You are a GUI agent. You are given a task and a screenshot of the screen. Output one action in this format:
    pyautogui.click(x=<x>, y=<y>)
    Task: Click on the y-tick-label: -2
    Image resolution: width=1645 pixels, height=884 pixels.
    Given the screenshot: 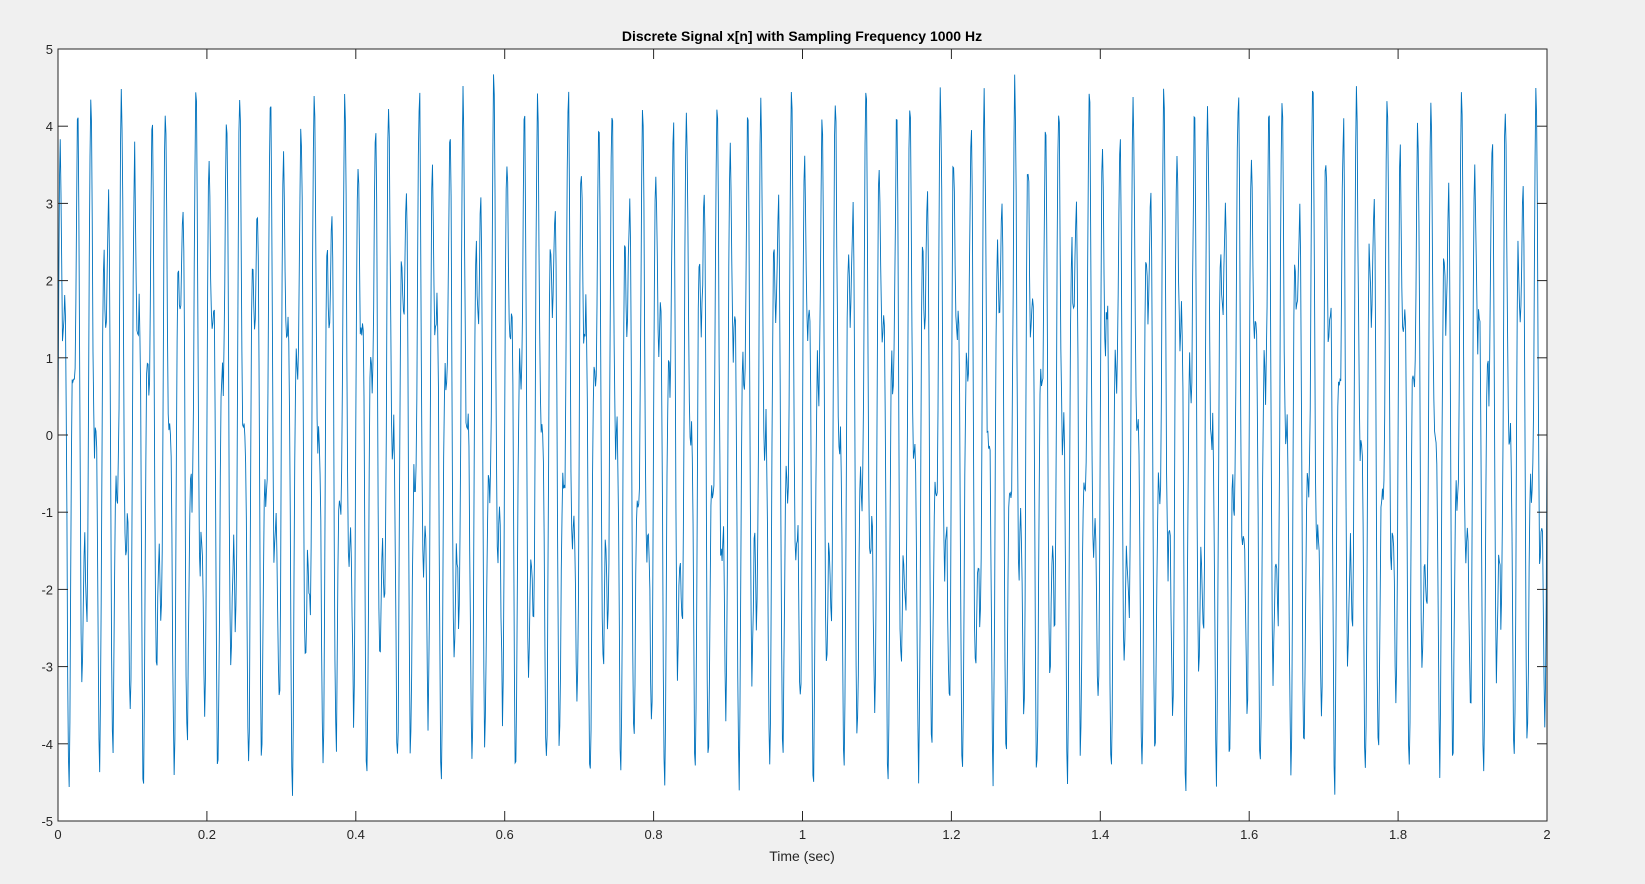 What is the action you would take?
    pyautogui.click(x=47, y=589)
    